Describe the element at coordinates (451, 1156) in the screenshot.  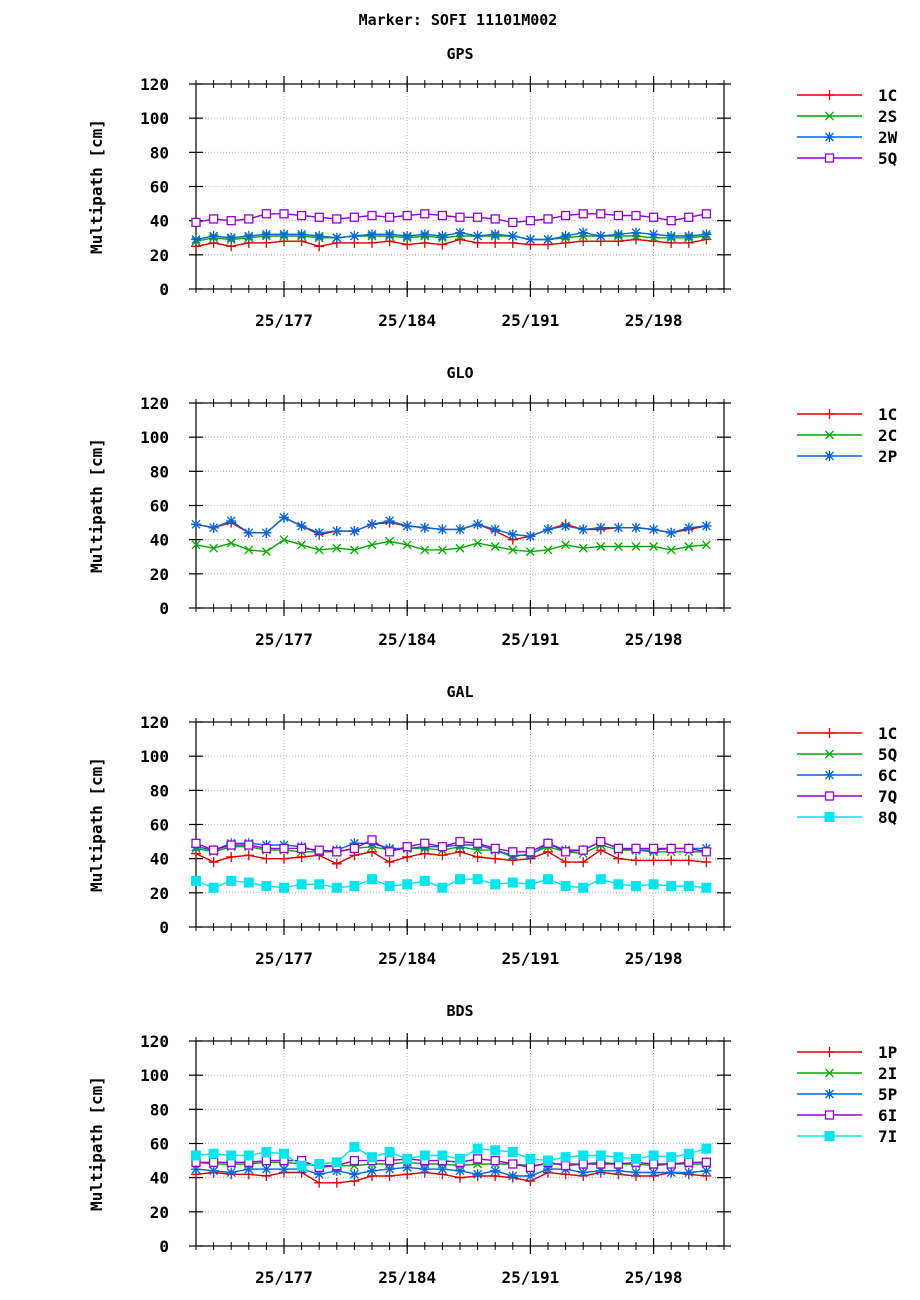
I see `series-bds-7i` at that location.